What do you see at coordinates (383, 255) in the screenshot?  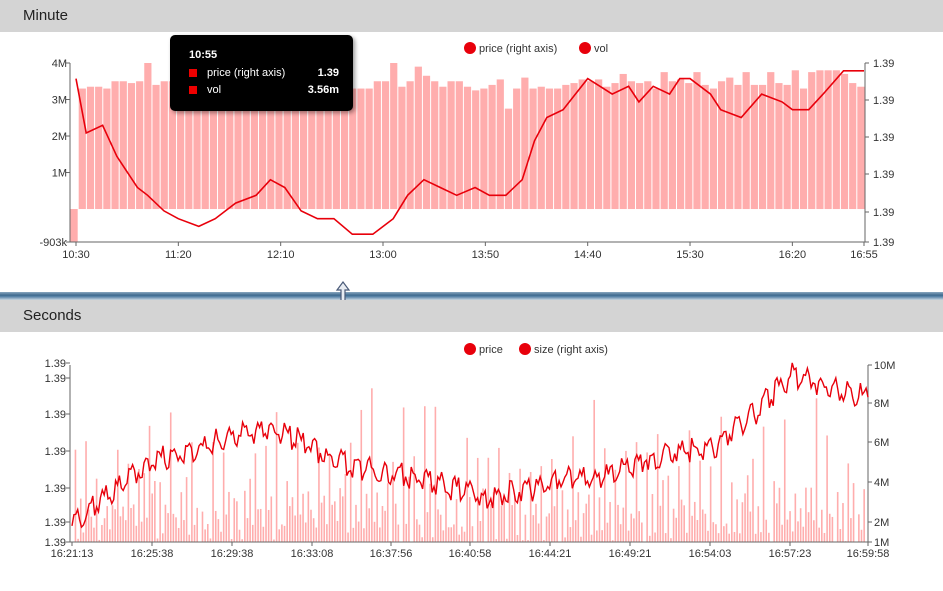 I see `x-tick-label: 13:00` at bounding box center [383, 255].